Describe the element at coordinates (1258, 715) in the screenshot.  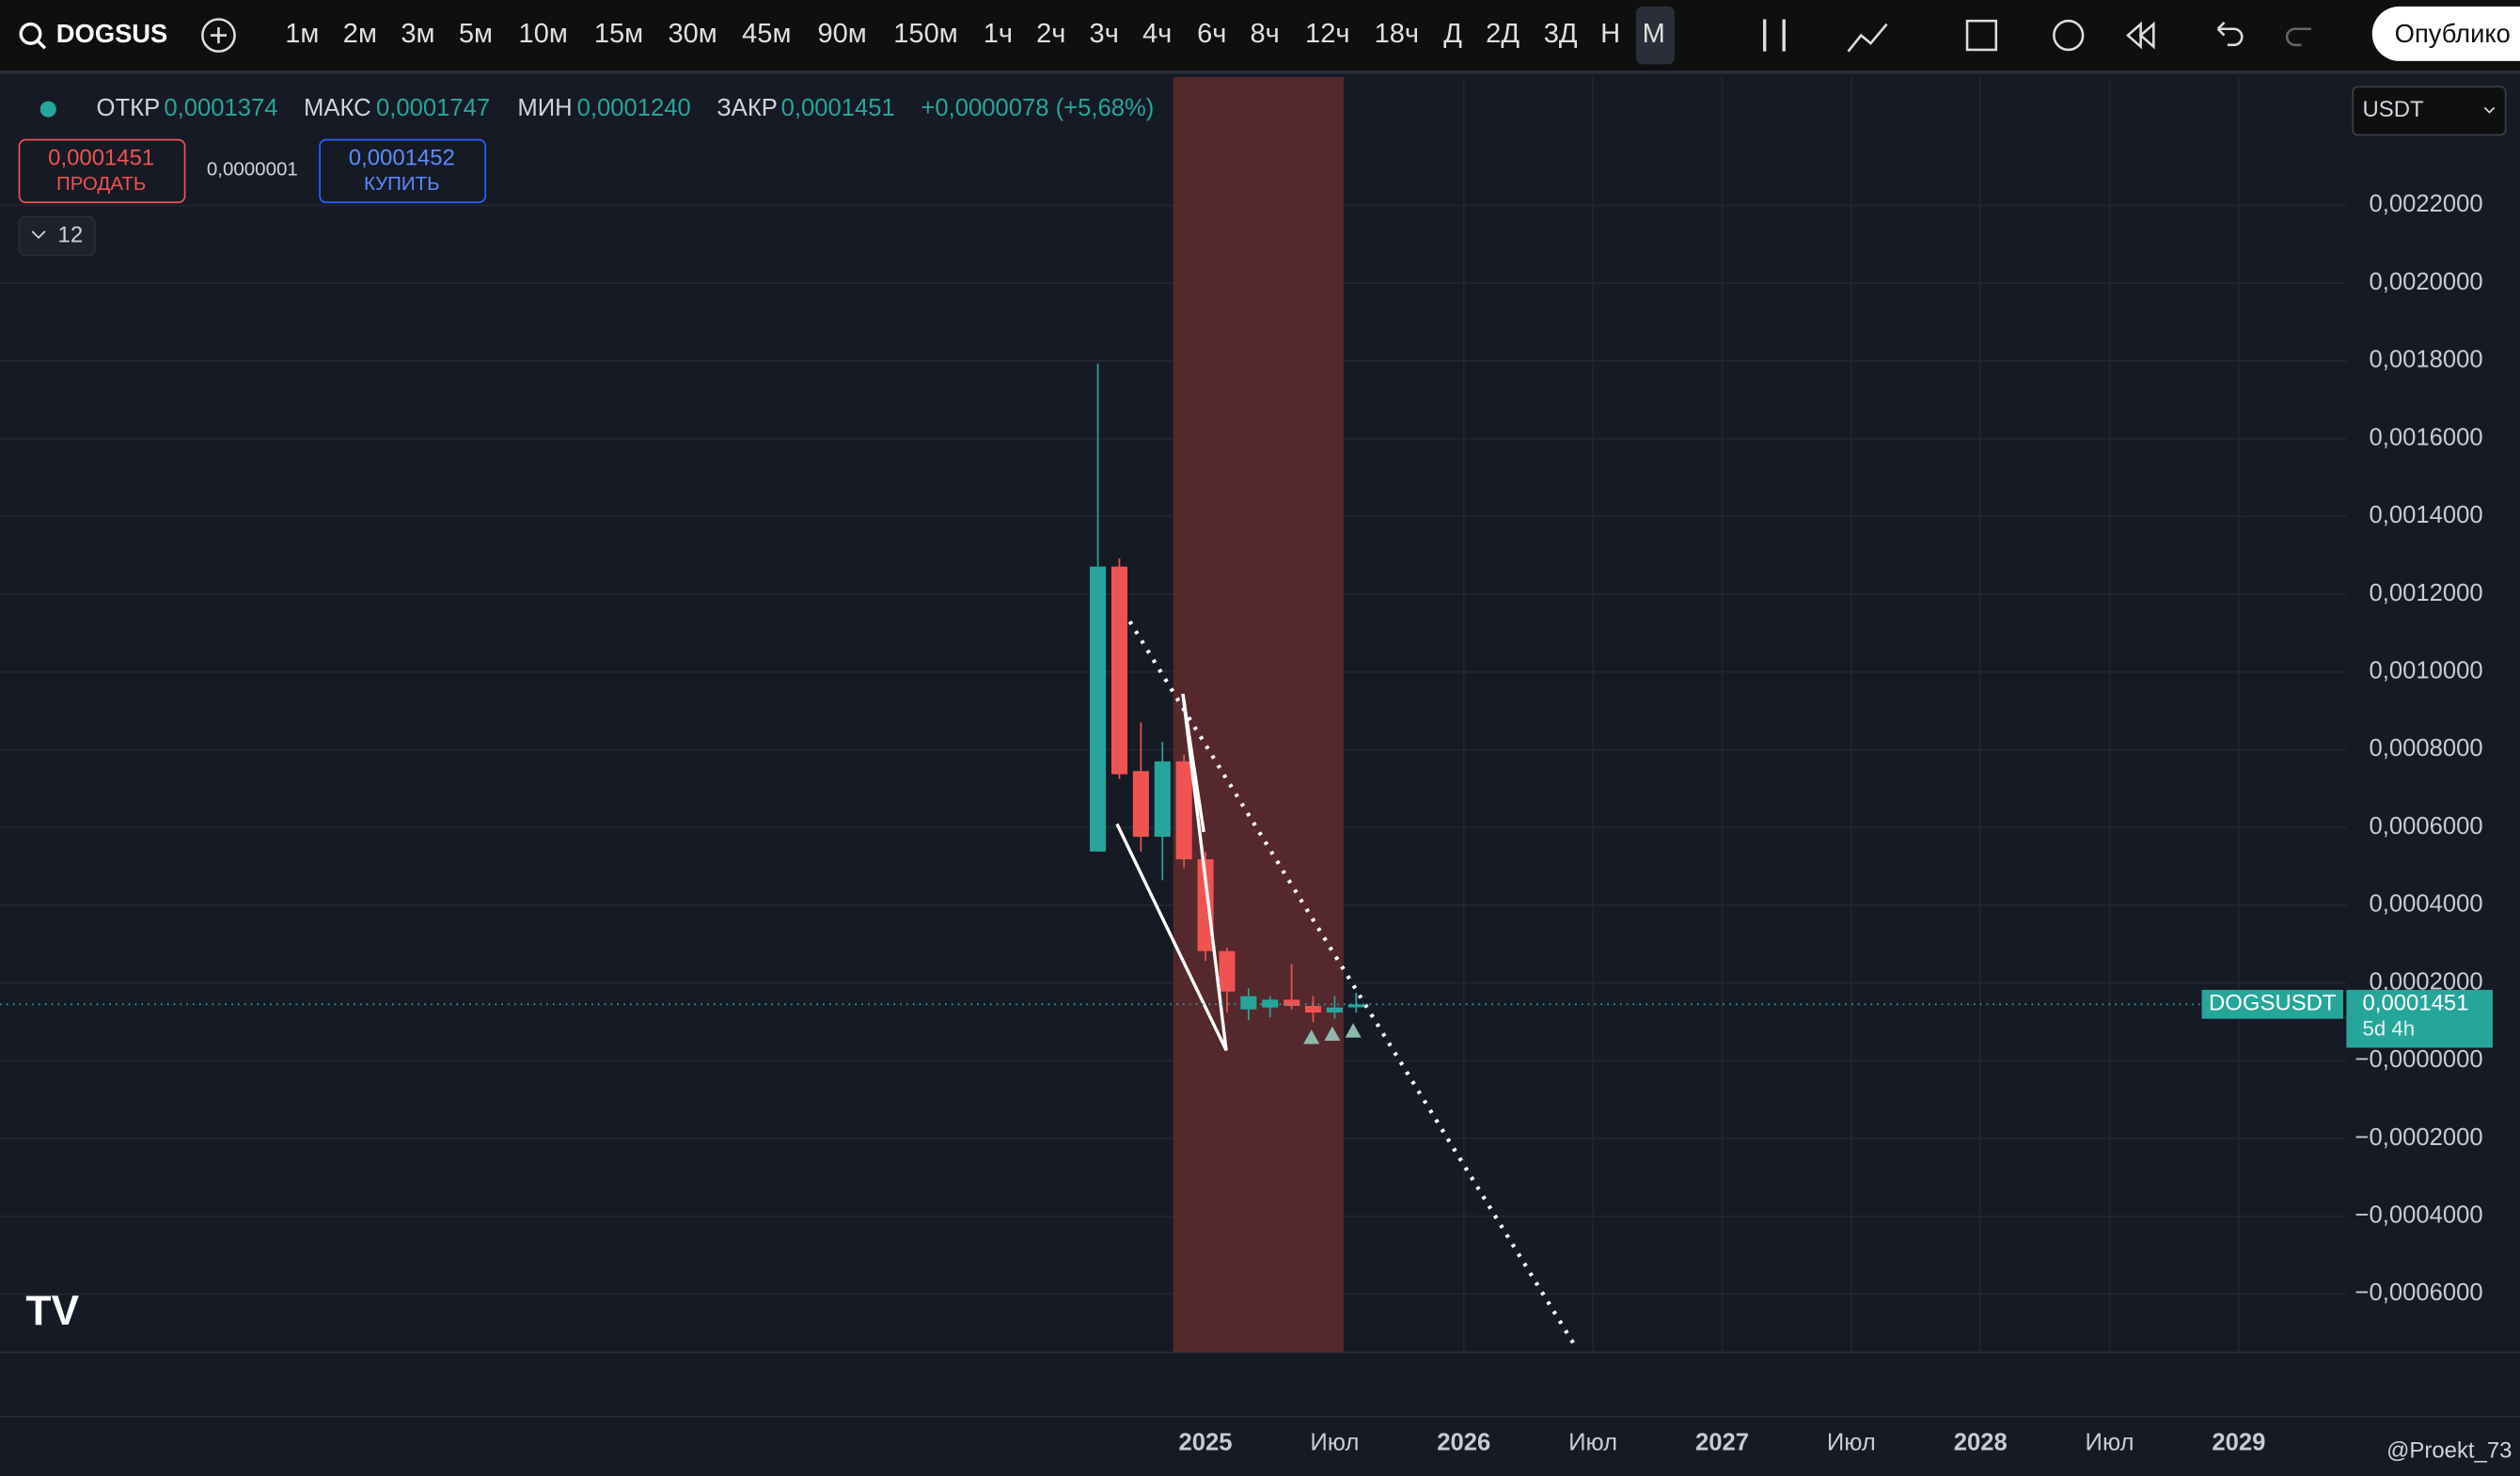
I see `highlight-zone` at that location.